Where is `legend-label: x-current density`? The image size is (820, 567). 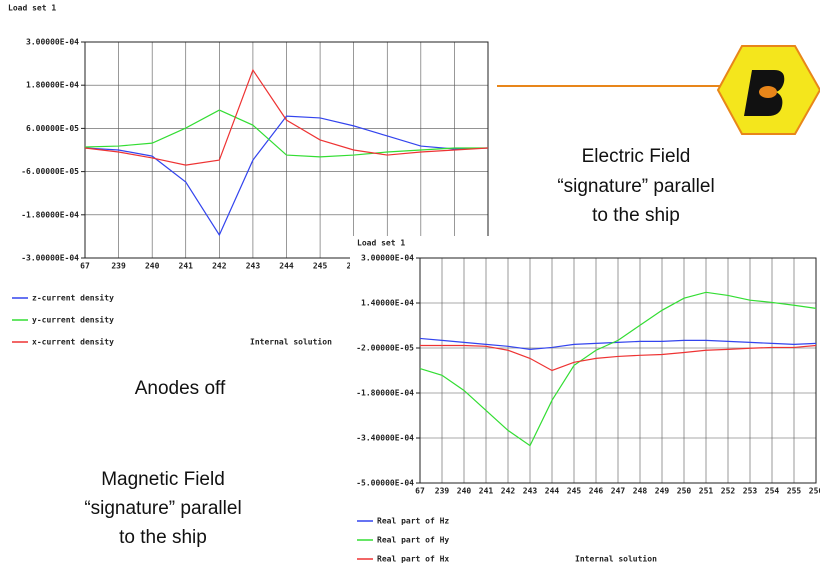 legend-label: x-current density is located at coordinates (73, 342).